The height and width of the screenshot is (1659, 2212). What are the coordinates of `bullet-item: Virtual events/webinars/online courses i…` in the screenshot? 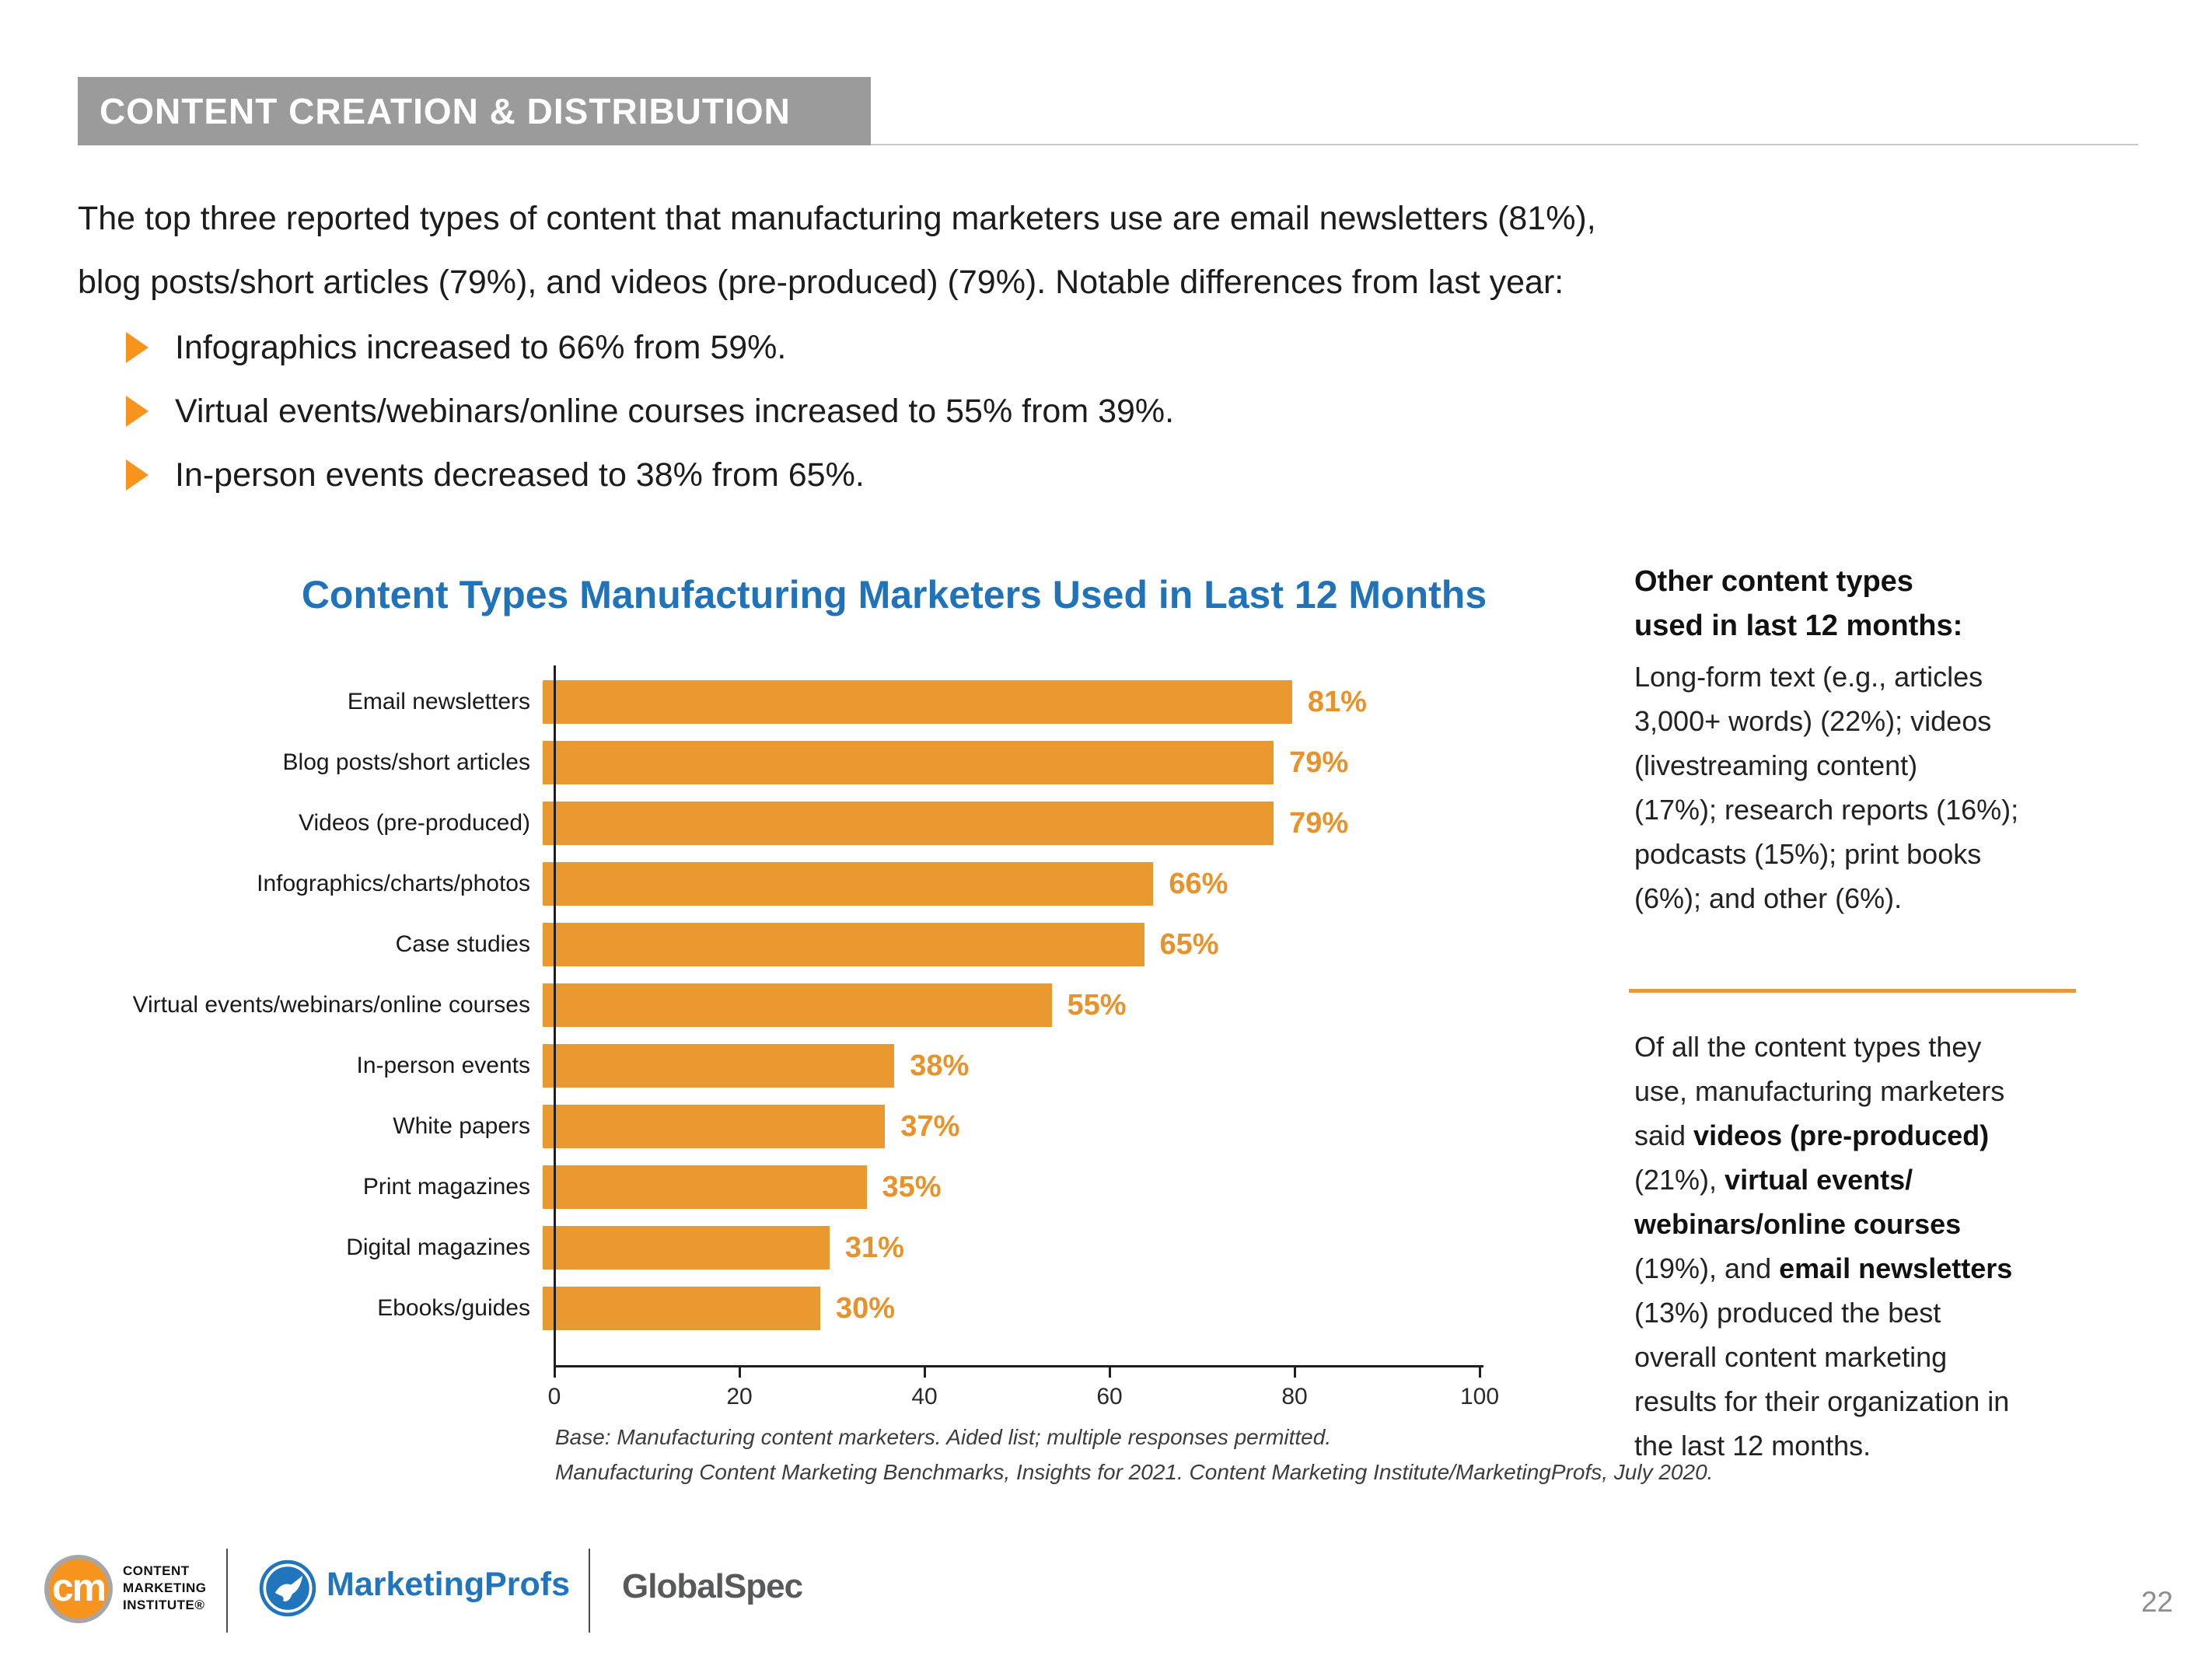 It's located at (650, 411).